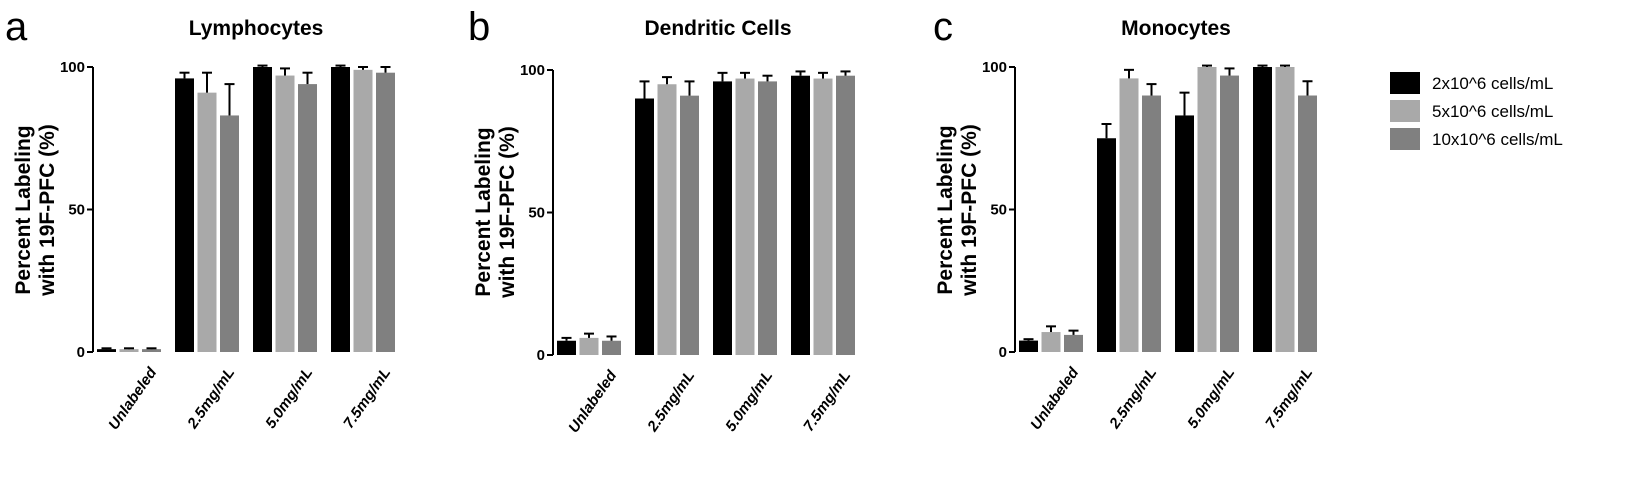 The width and height of the screenshot is (1650, 477). Describe the element at coordinates (943, 27) in the screenshot. I see `panel-letter: c` at that location.